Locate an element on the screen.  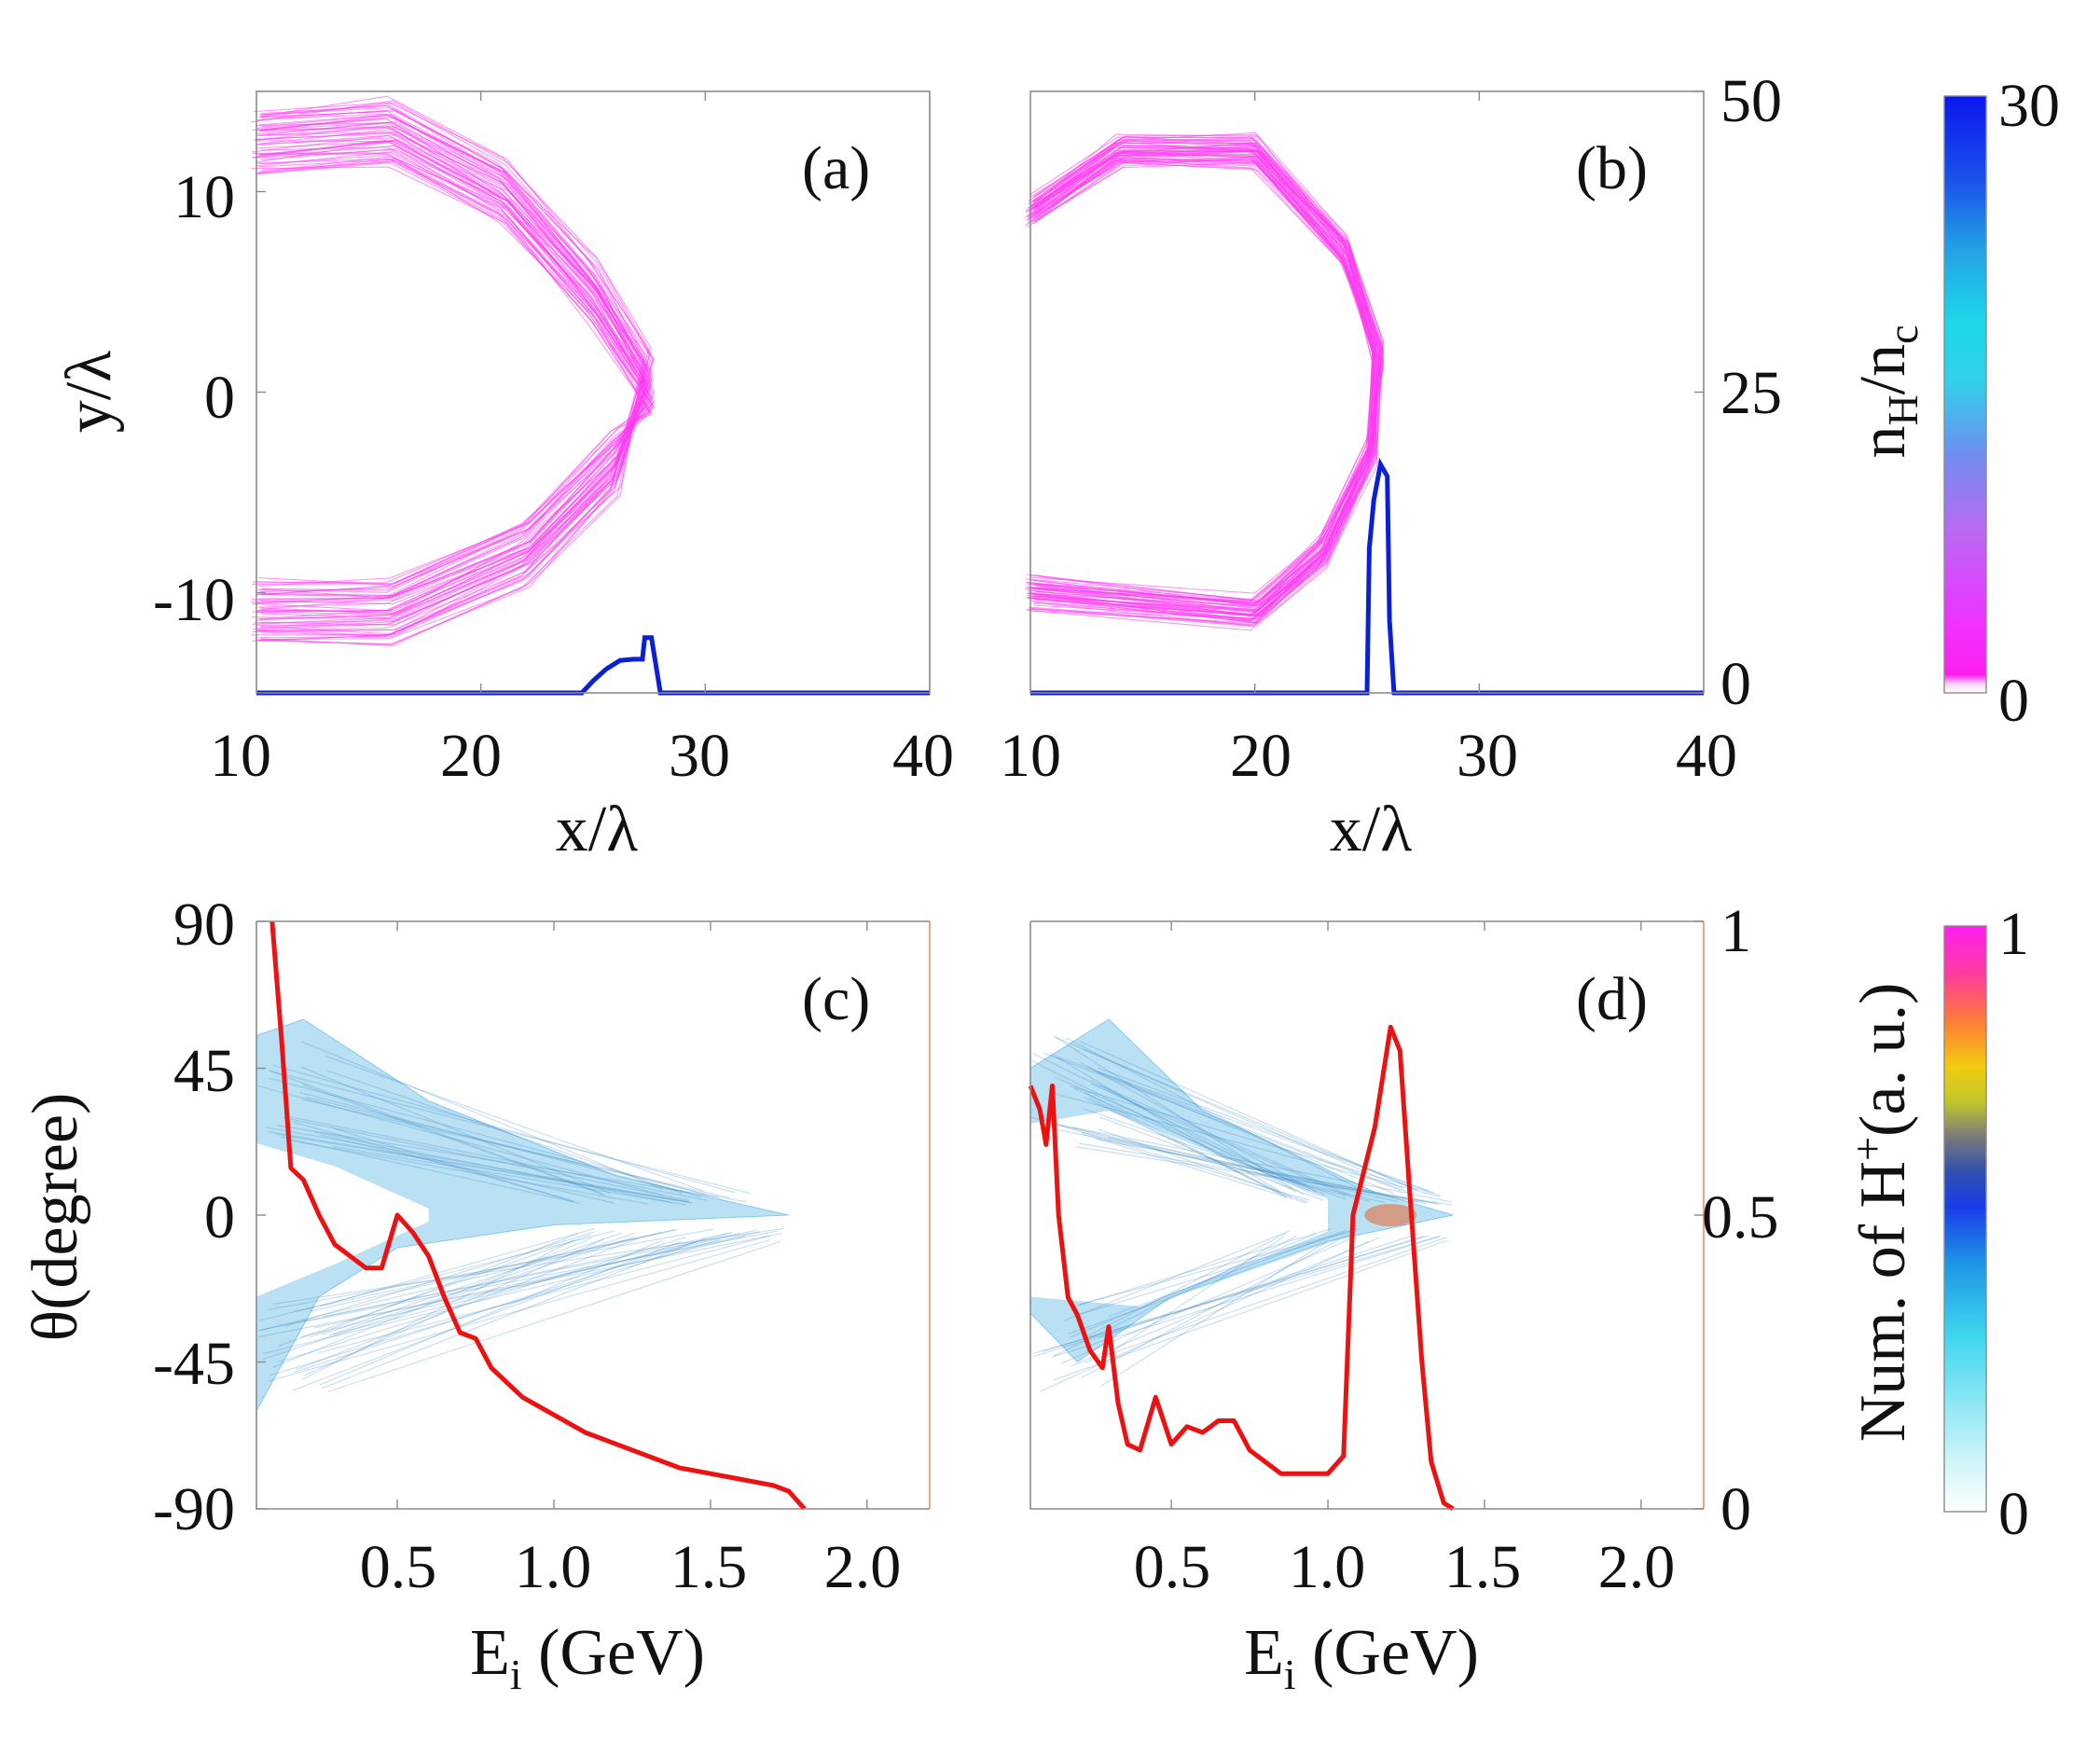
x-tick-label: 40 is located at coordinates (1707, 756).